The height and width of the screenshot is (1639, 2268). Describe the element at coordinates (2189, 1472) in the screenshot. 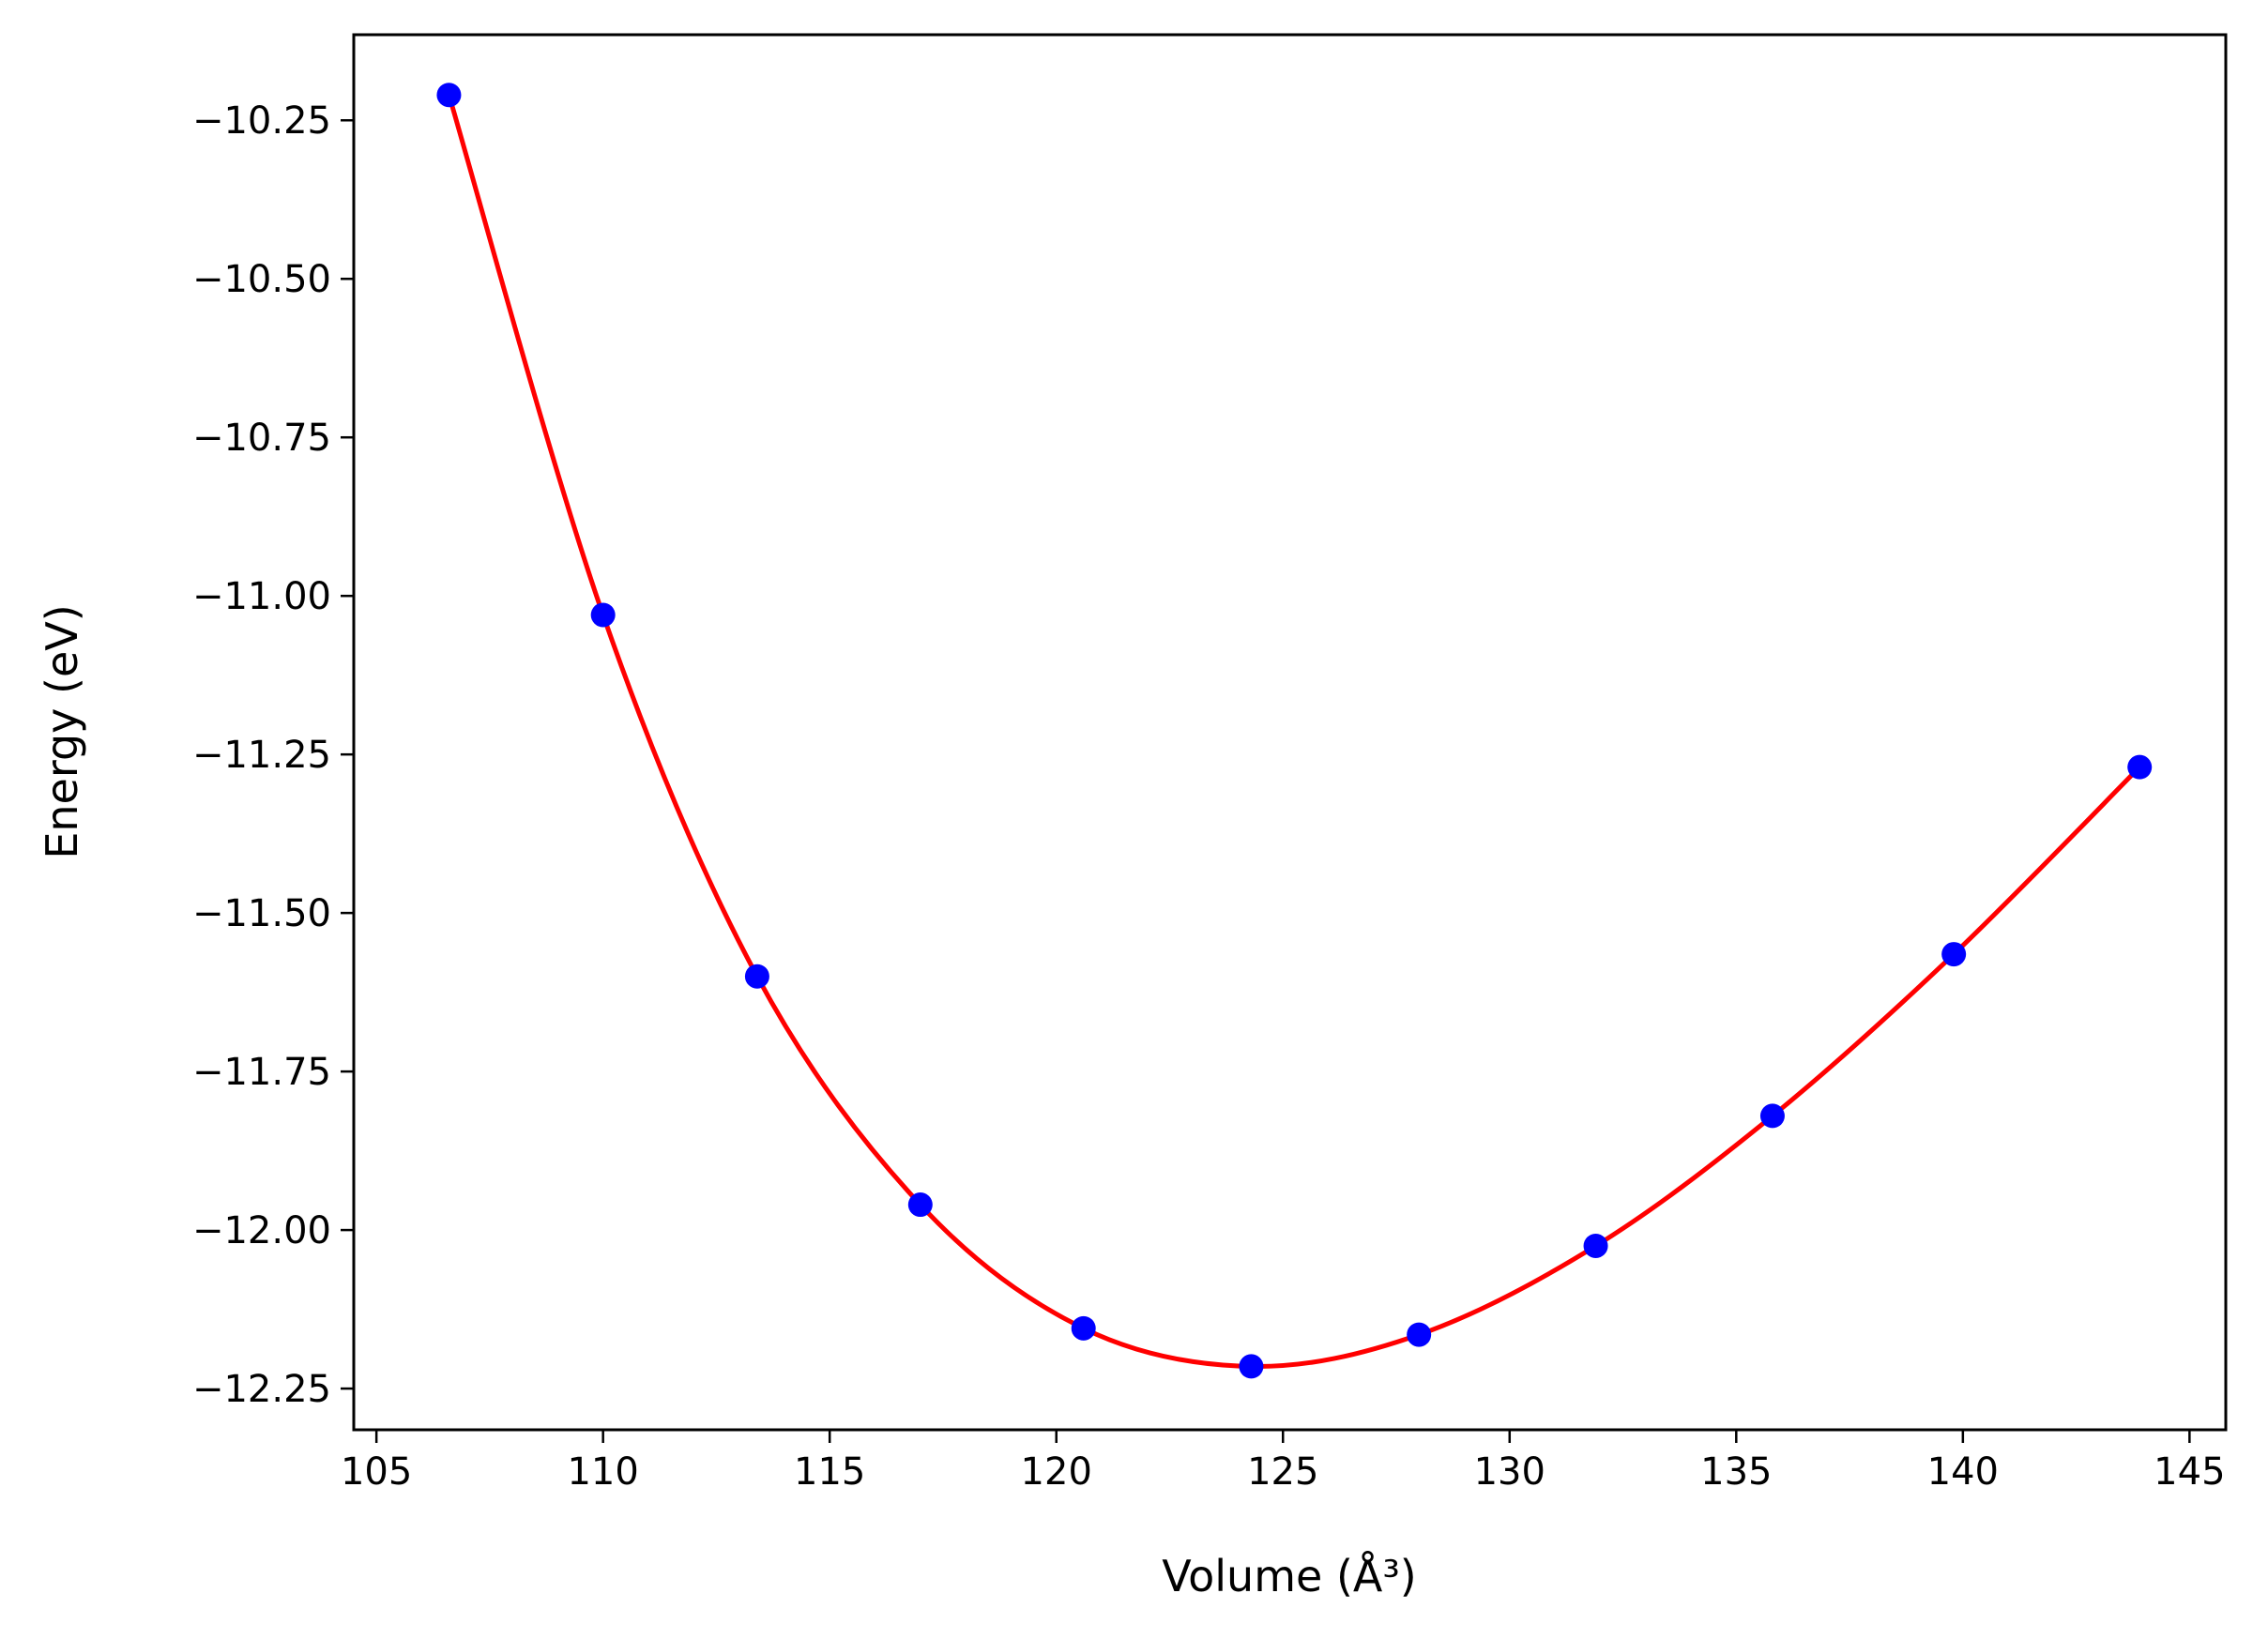

I see `x-tick-label: 145` at that location.